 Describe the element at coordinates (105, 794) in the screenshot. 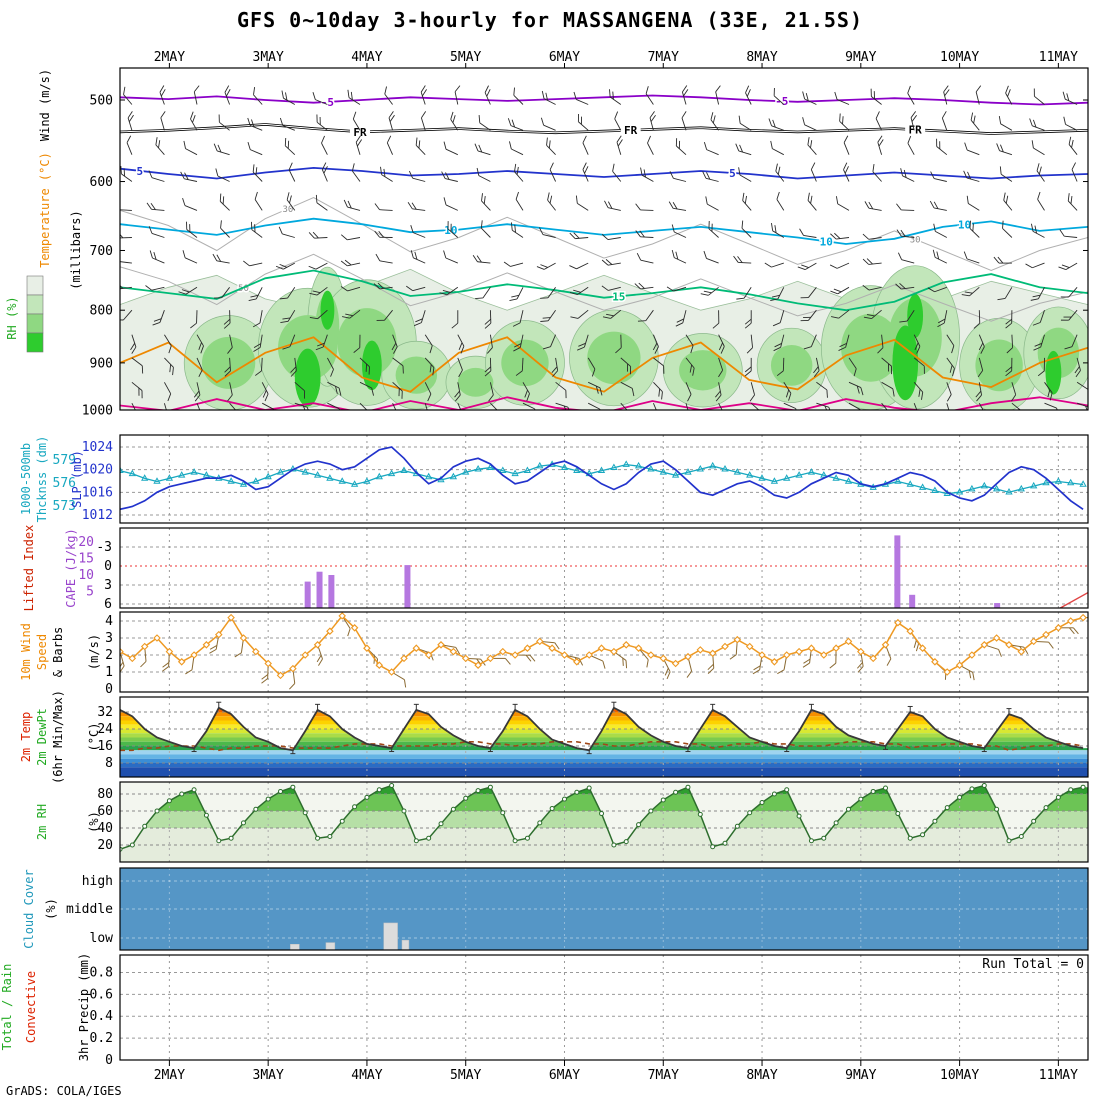

I see `svg-text: 80` at that location.